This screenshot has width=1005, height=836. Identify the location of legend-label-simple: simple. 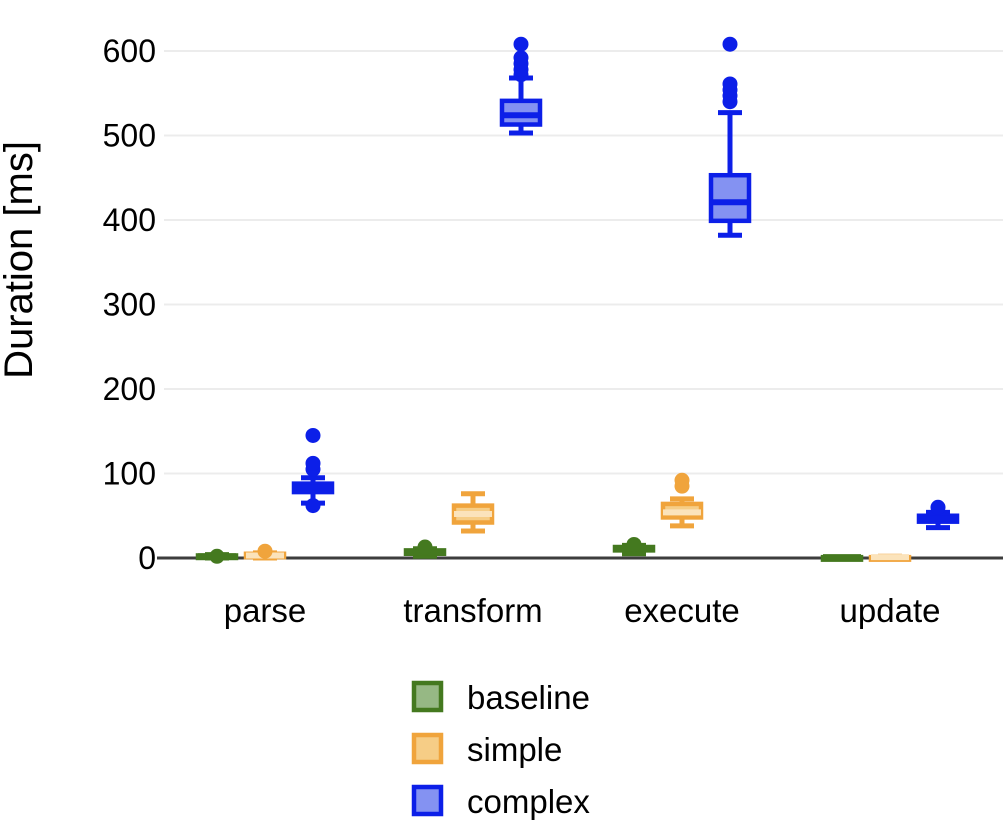
(514, 749).